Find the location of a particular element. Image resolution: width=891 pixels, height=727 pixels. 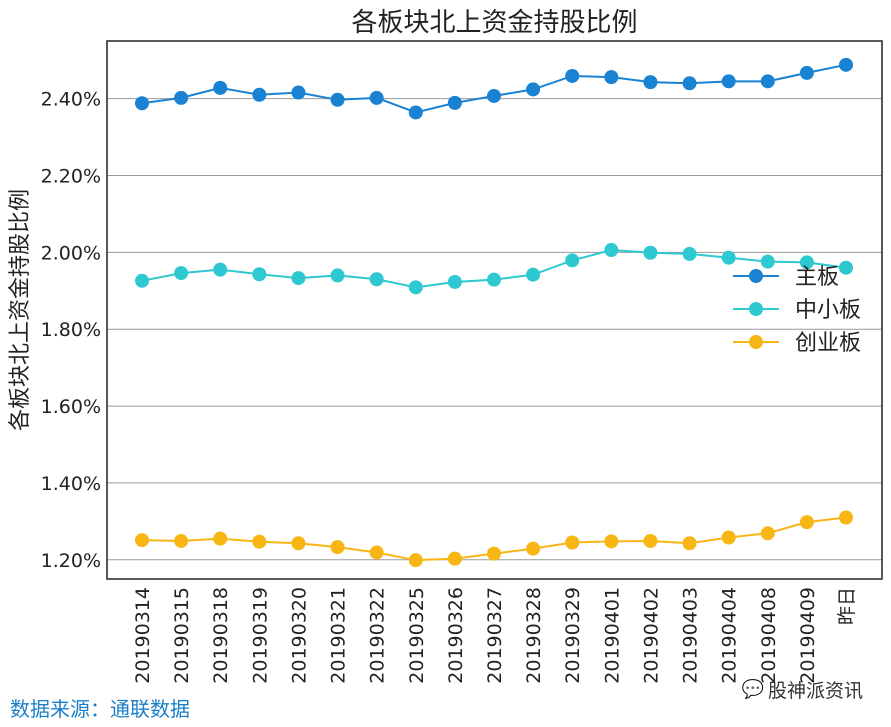

y-tick-label: 2.00% is located at coordinates (71, 253).